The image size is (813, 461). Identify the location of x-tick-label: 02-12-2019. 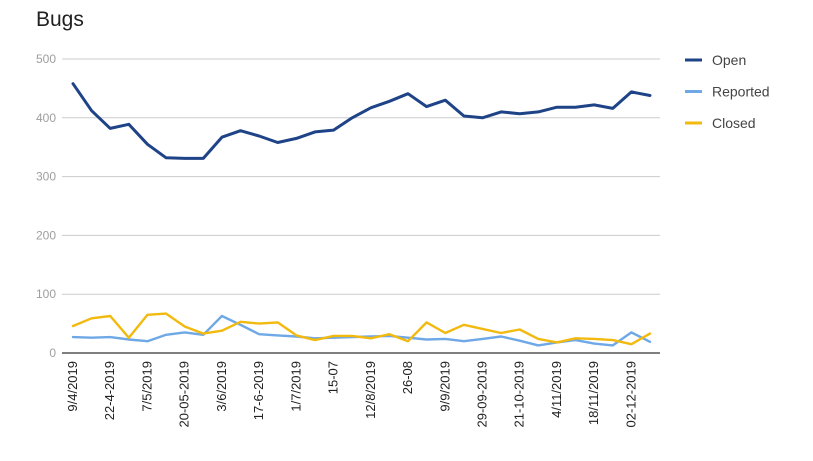
(630, 394).